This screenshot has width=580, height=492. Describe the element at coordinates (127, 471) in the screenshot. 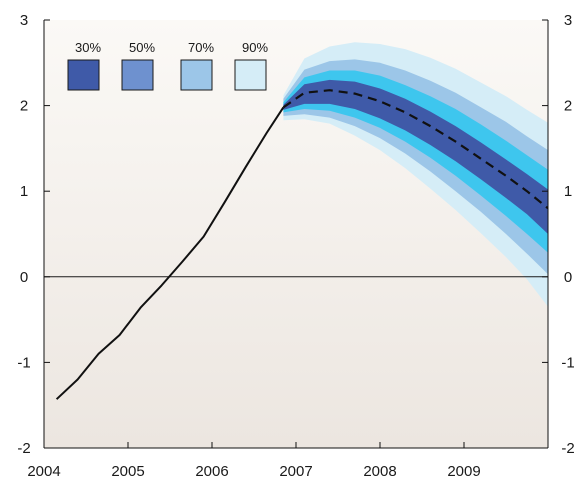

I see `x-tick-label: 2005` at that location.